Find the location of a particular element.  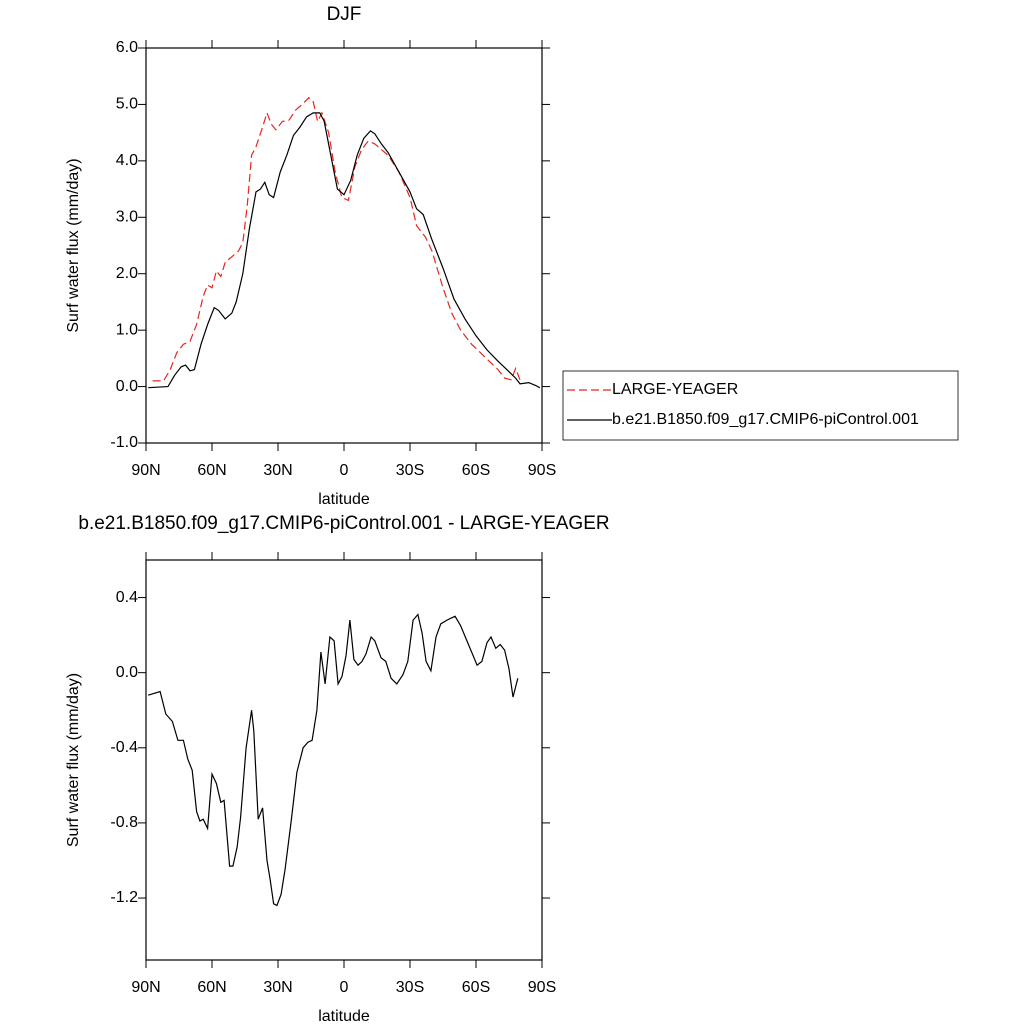

y-tick-label: -1.2 is located at coordinates (124, 897).